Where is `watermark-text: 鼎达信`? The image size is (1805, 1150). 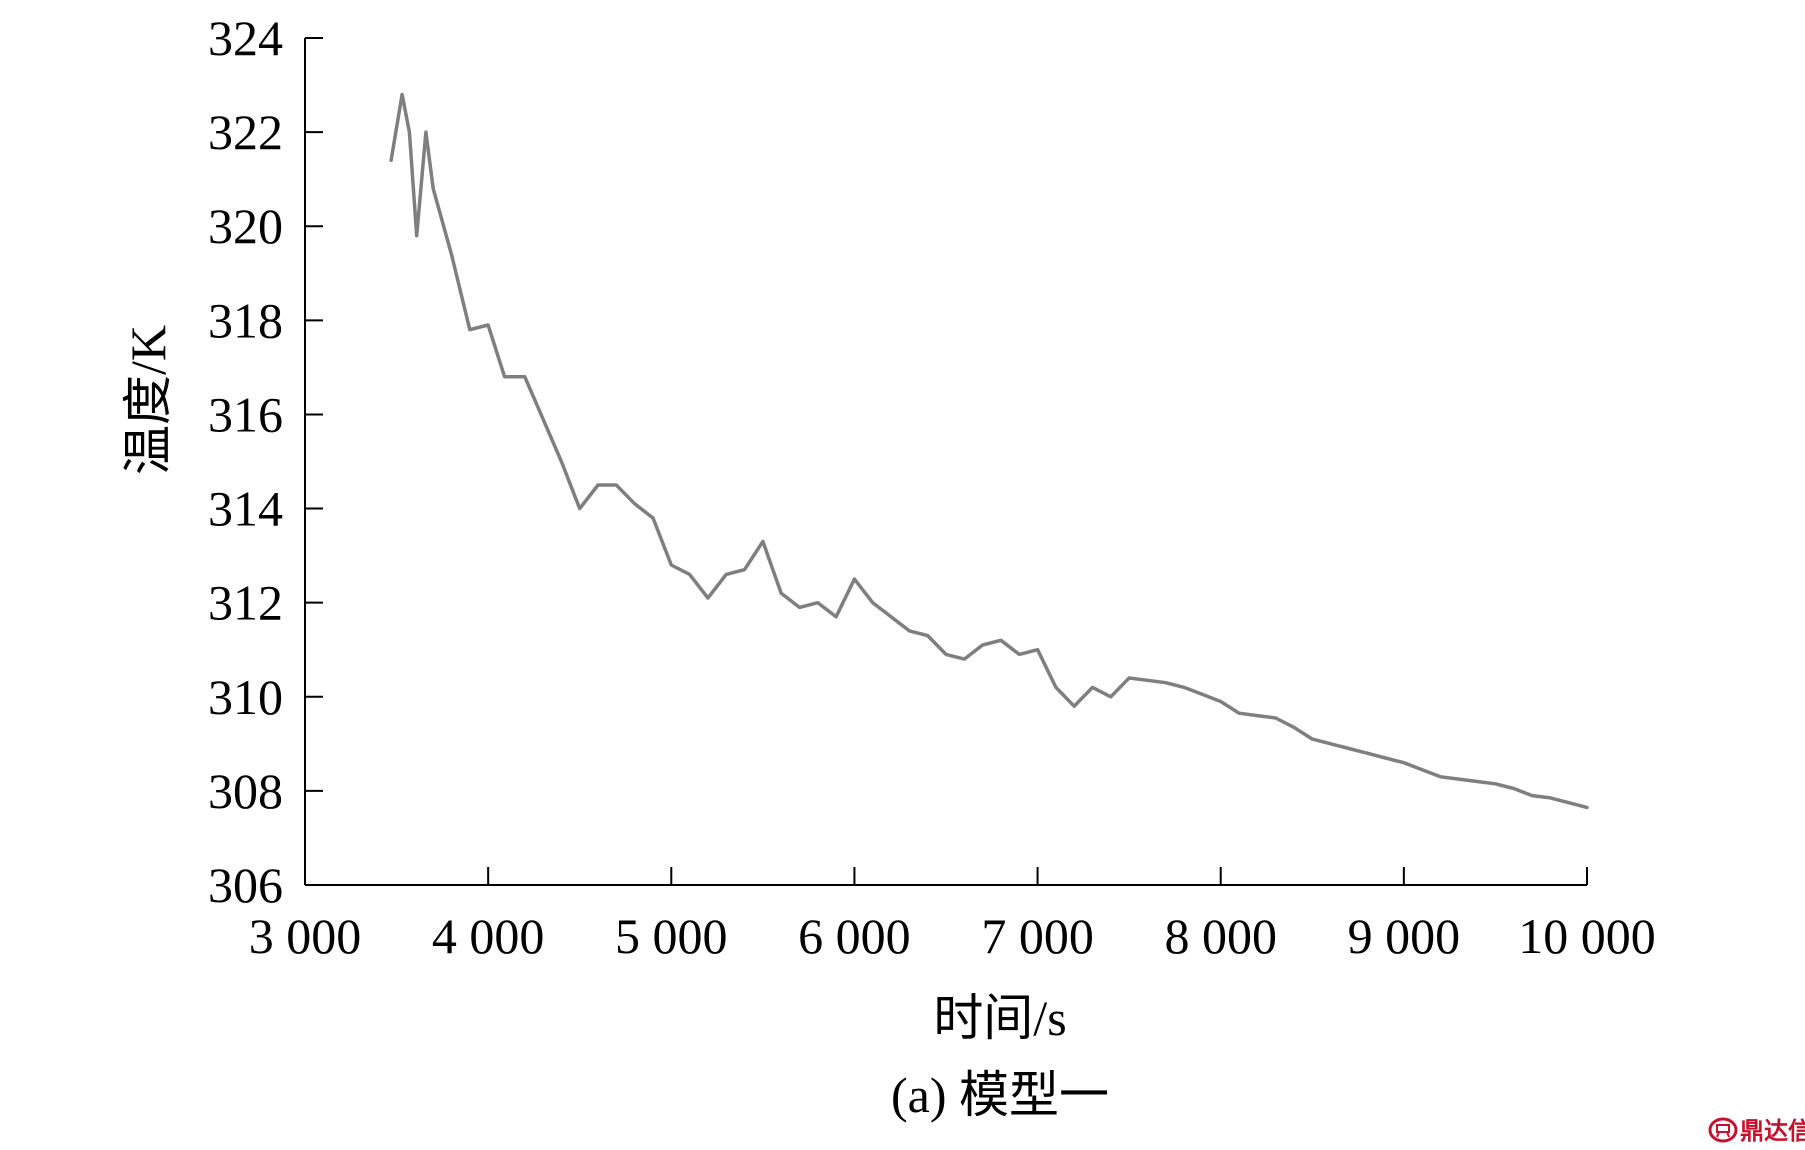
watermark-text: 鼎达信 is located at coordinates (1772, 1131).